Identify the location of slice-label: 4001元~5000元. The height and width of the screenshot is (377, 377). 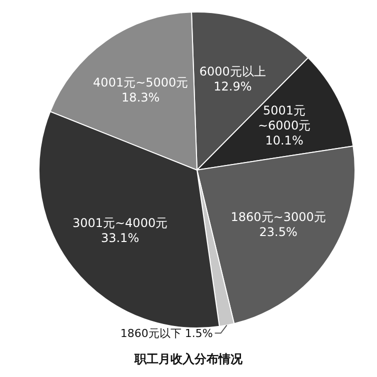
(140, 82).